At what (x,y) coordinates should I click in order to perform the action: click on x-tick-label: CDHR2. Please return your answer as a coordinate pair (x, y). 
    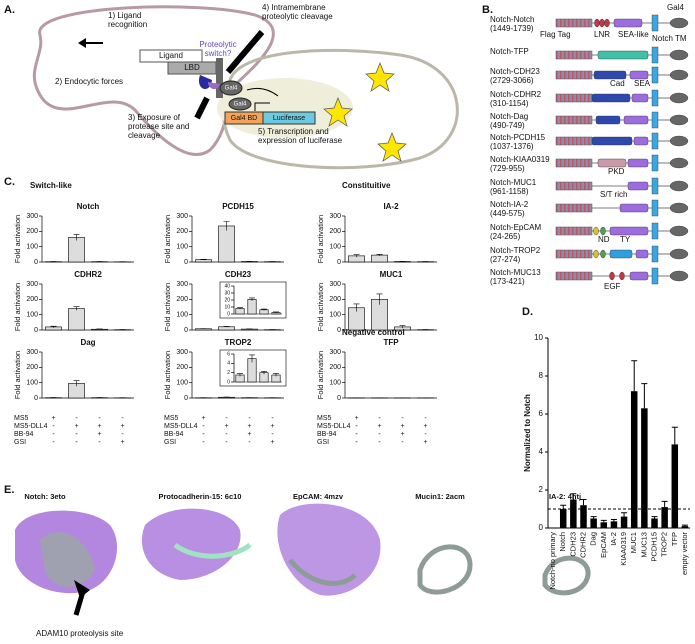
    Looking at the image, I should click on (582, 545).